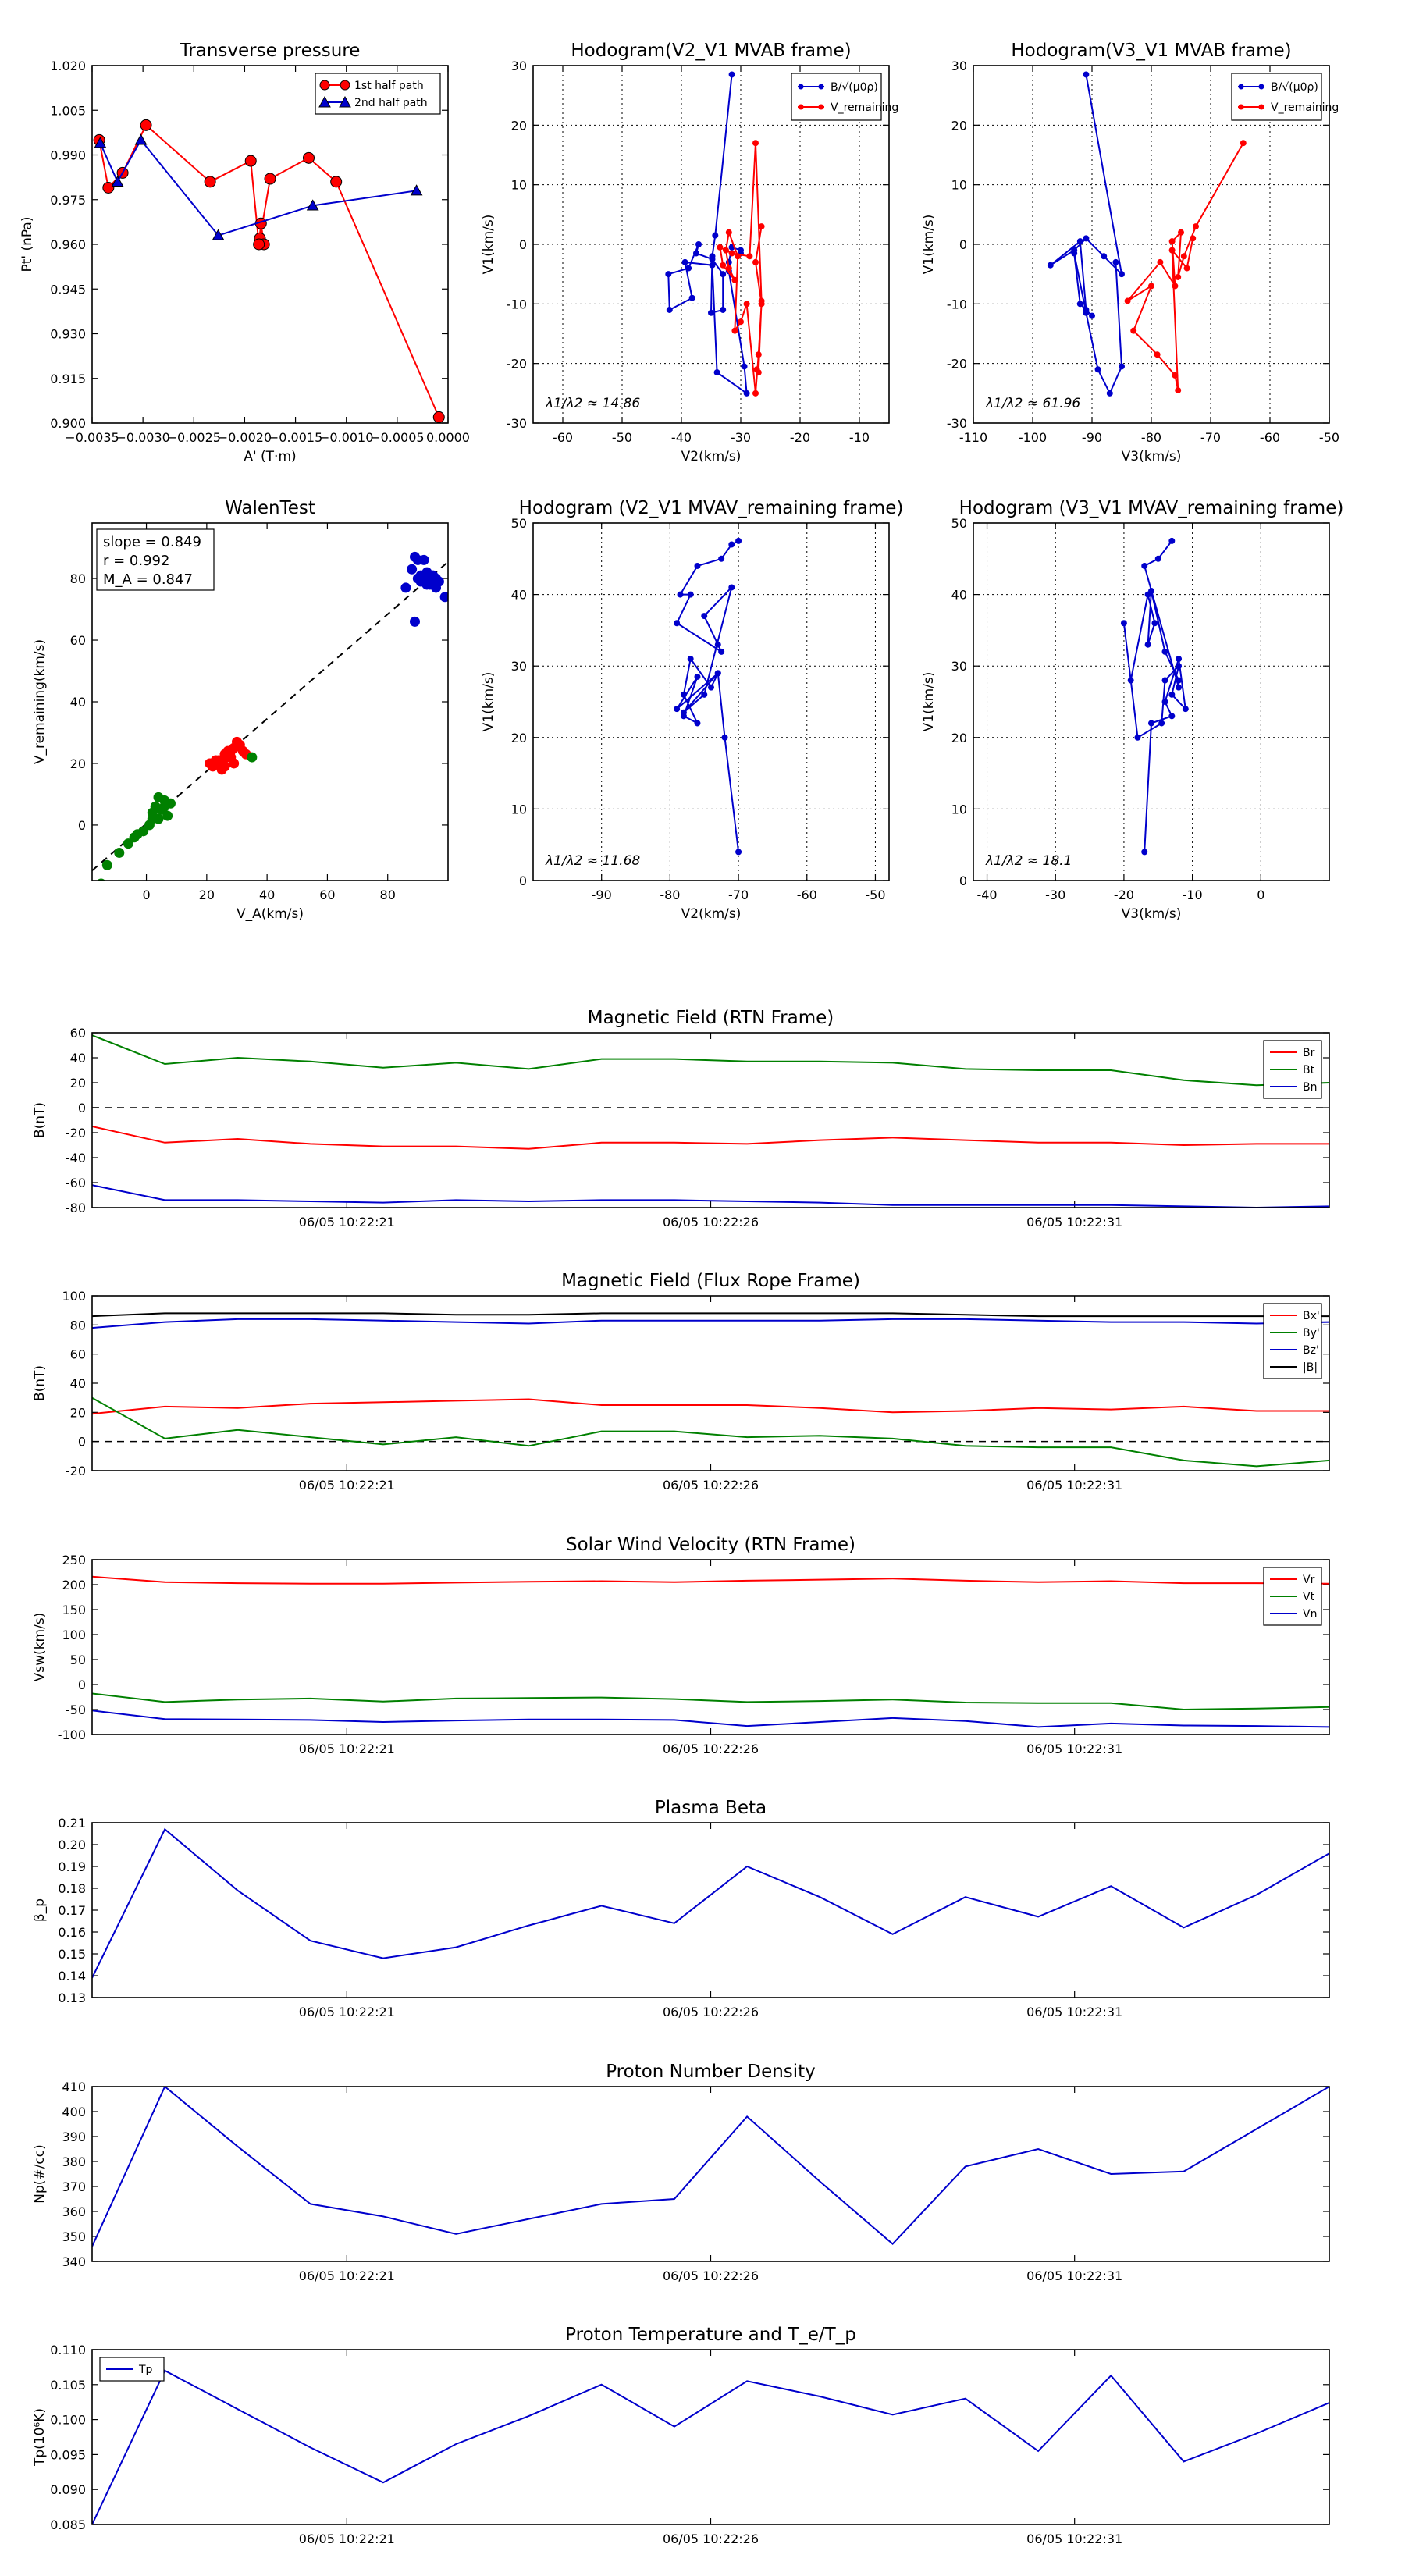  Describe the element at coordinates (1310, 1087) in the screenshot. I see `legend-label: Bn` at that location.